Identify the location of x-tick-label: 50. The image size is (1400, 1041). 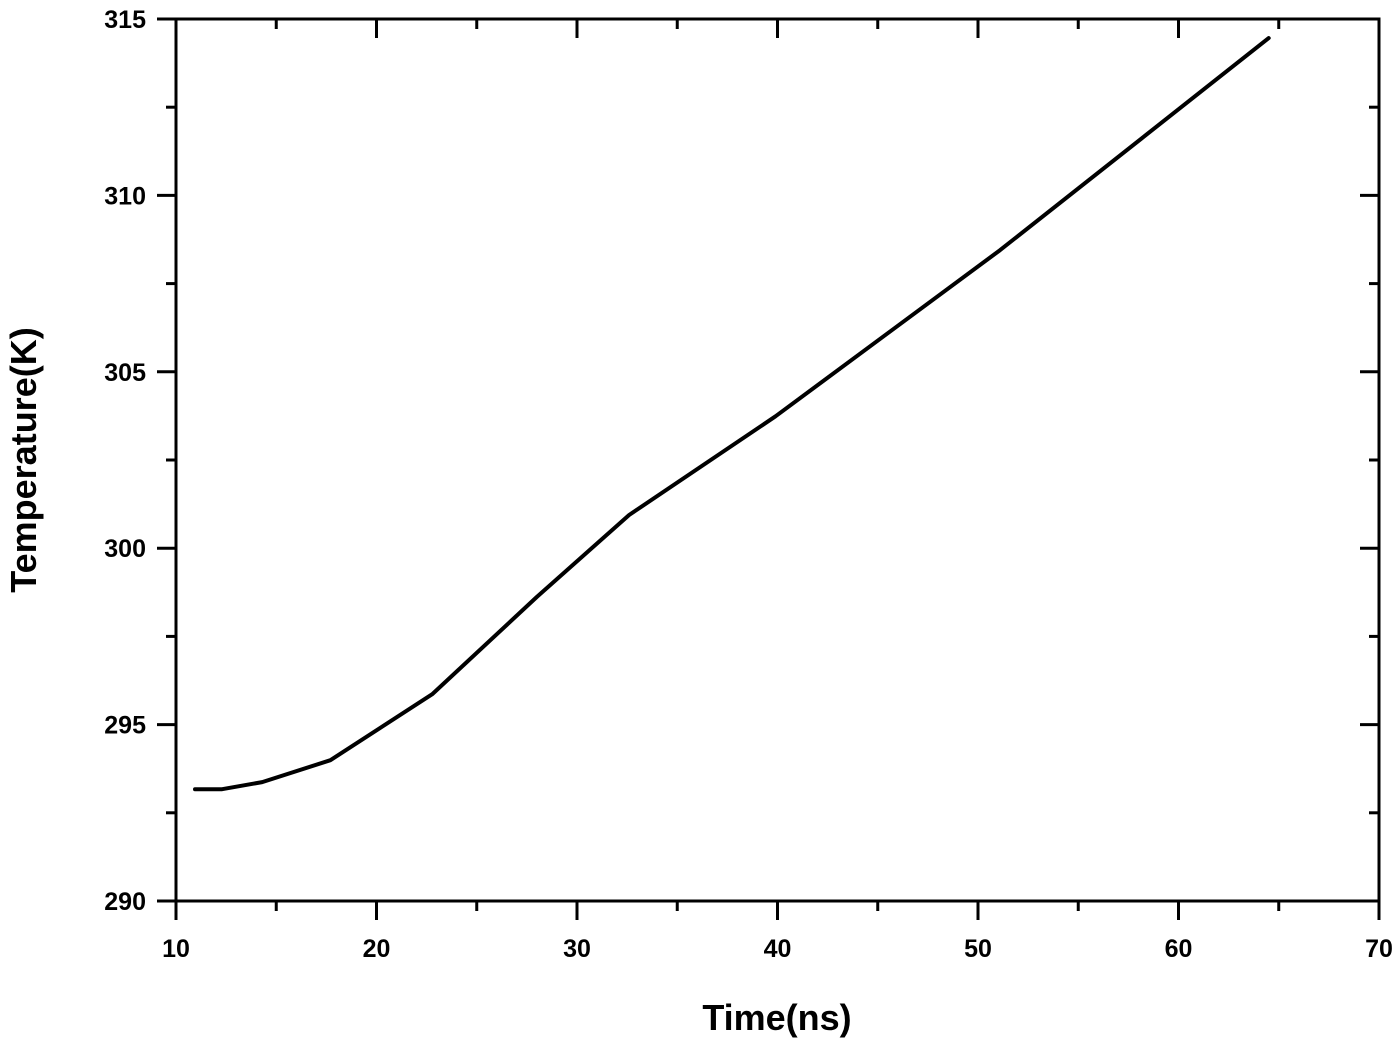
(978, 949).